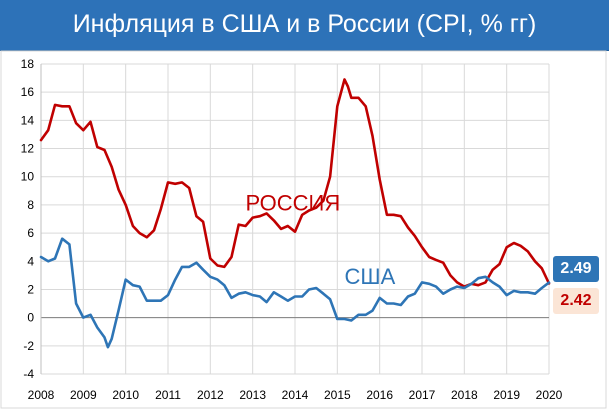 Image resolution: width=609 pixels, height=410 pixels. I want to click on x-tick-label: 2014, so click(295, 395).